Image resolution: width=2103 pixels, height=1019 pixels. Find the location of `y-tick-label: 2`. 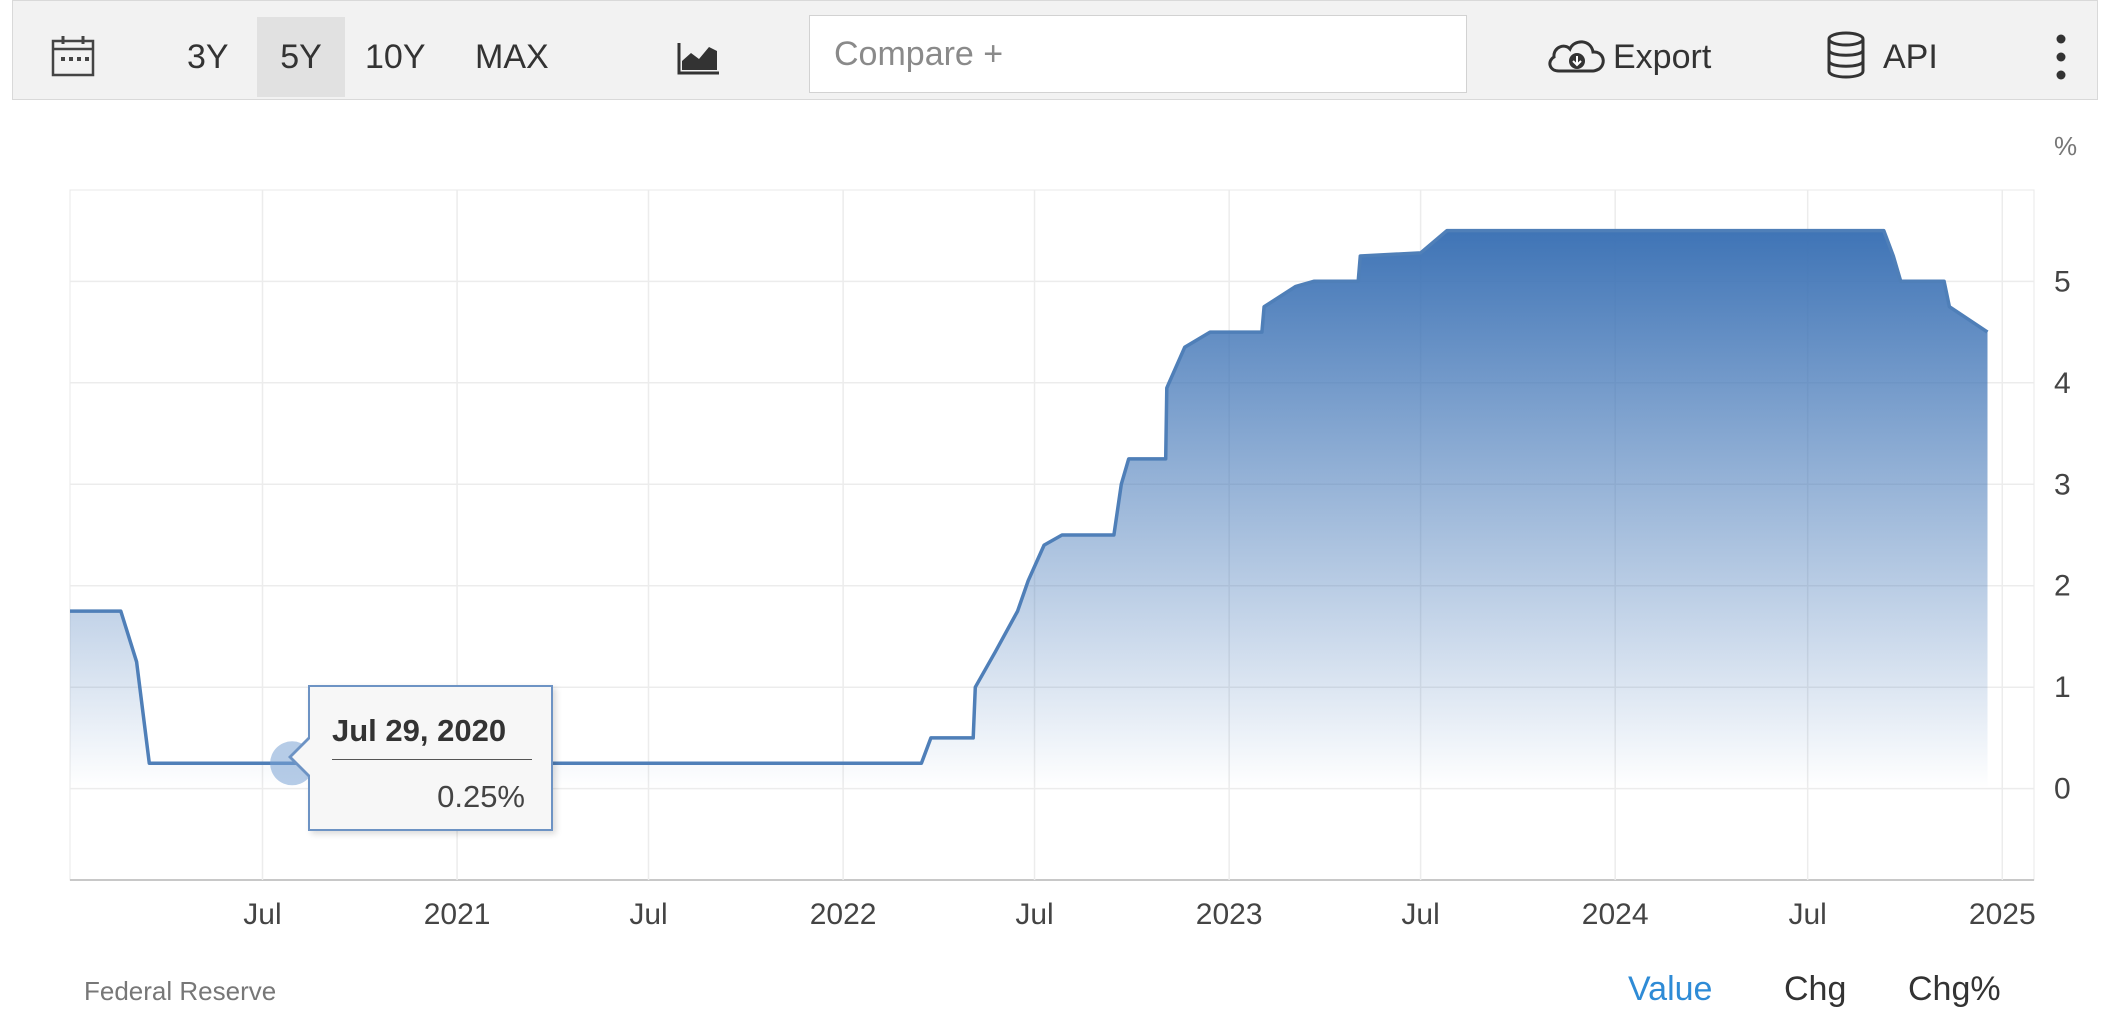

y-tick-label: 2 is located at coordinates (2062, 586).